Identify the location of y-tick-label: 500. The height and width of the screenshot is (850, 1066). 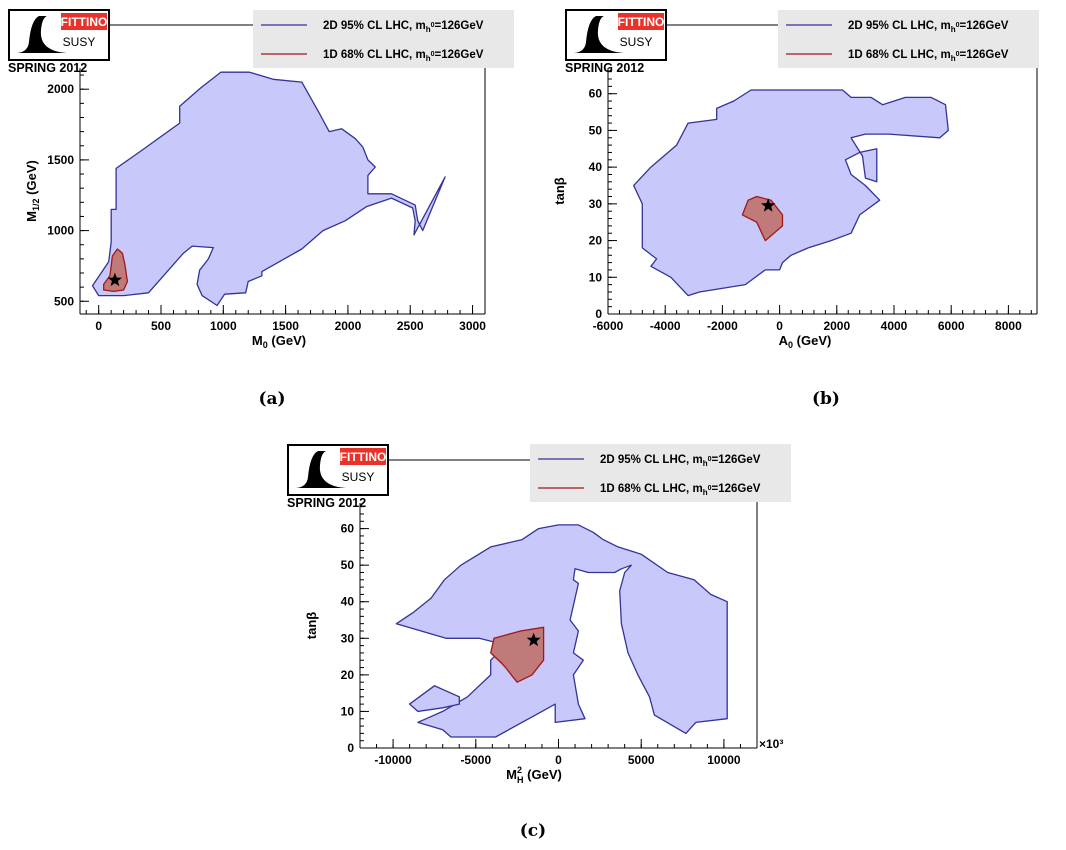
(64, 301).